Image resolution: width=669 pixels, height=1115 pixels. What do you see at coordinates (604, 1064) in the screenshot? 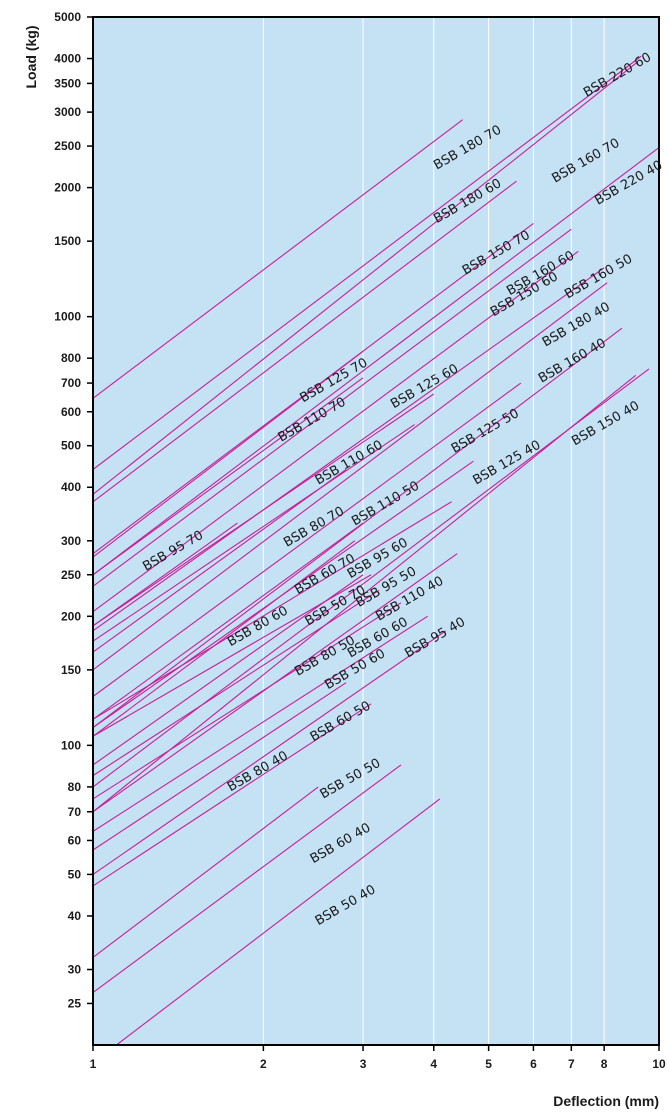
I see `x-tick-label: 8` at bounding box center [604, 1064].